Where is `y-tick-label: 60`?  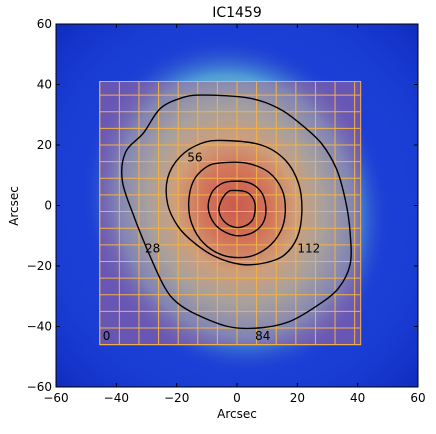 y-tick-label: 60 is located at coordinates (44, 24).